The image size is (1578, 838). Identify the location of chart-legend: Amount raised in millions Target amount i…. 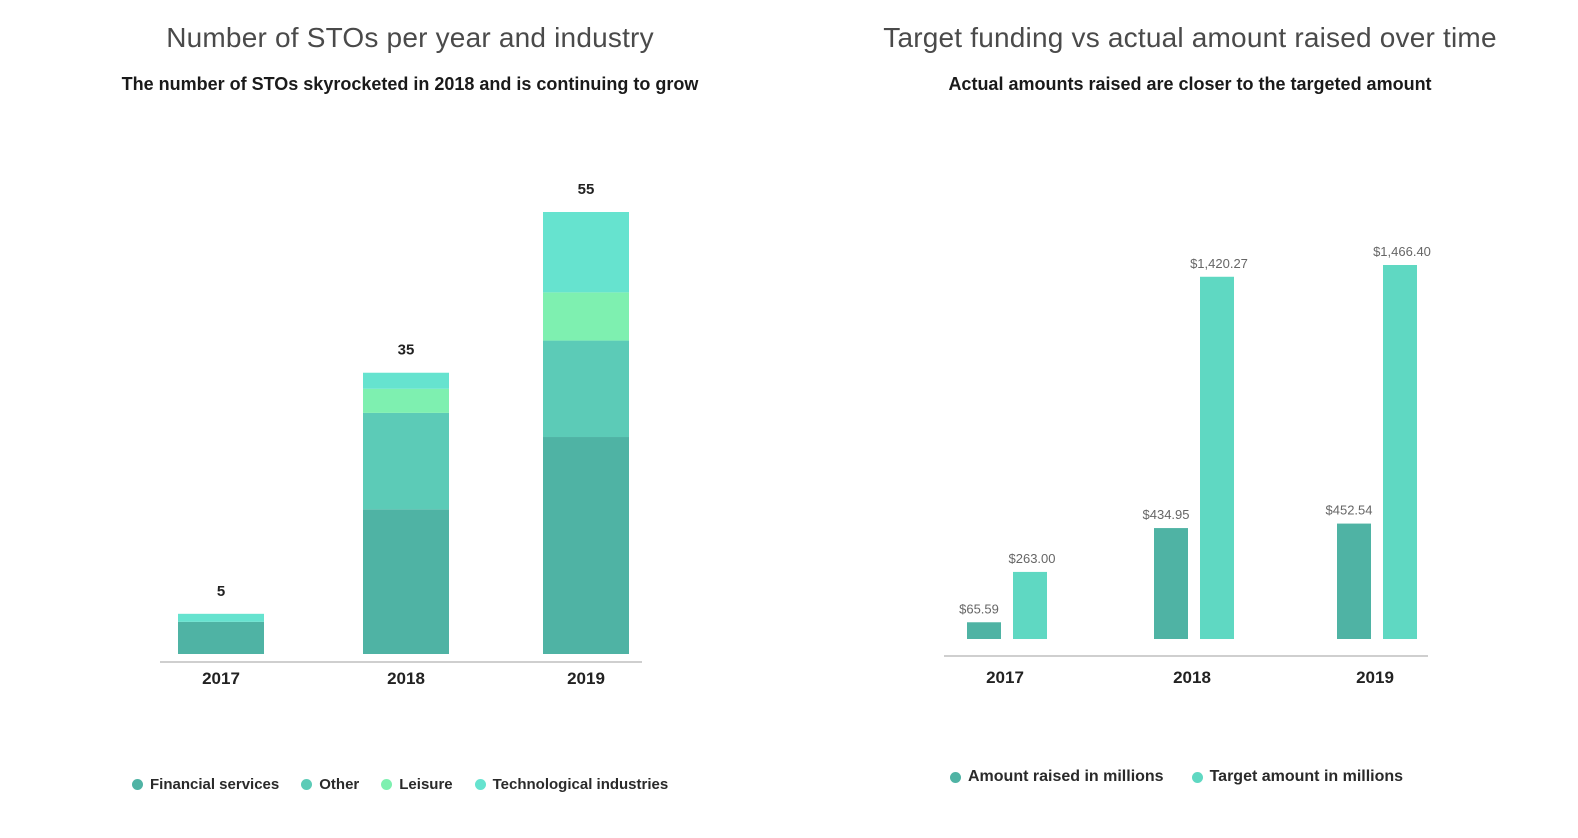
(1176, 777).